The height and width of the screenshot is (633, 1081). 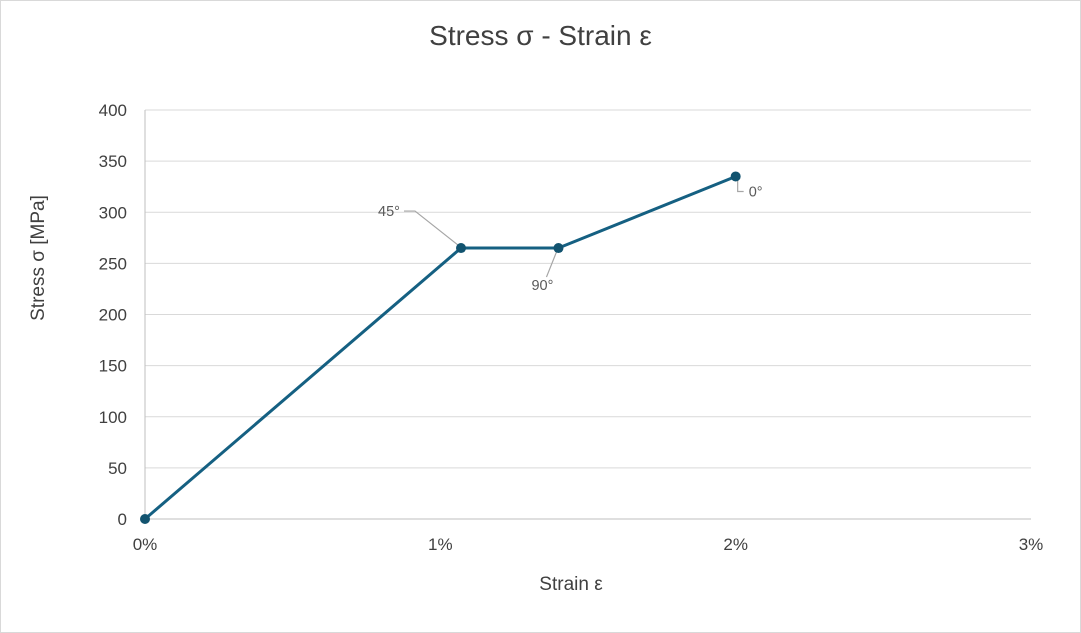 I want to click on y-tick-label: 400, so click(x=113, y=110).